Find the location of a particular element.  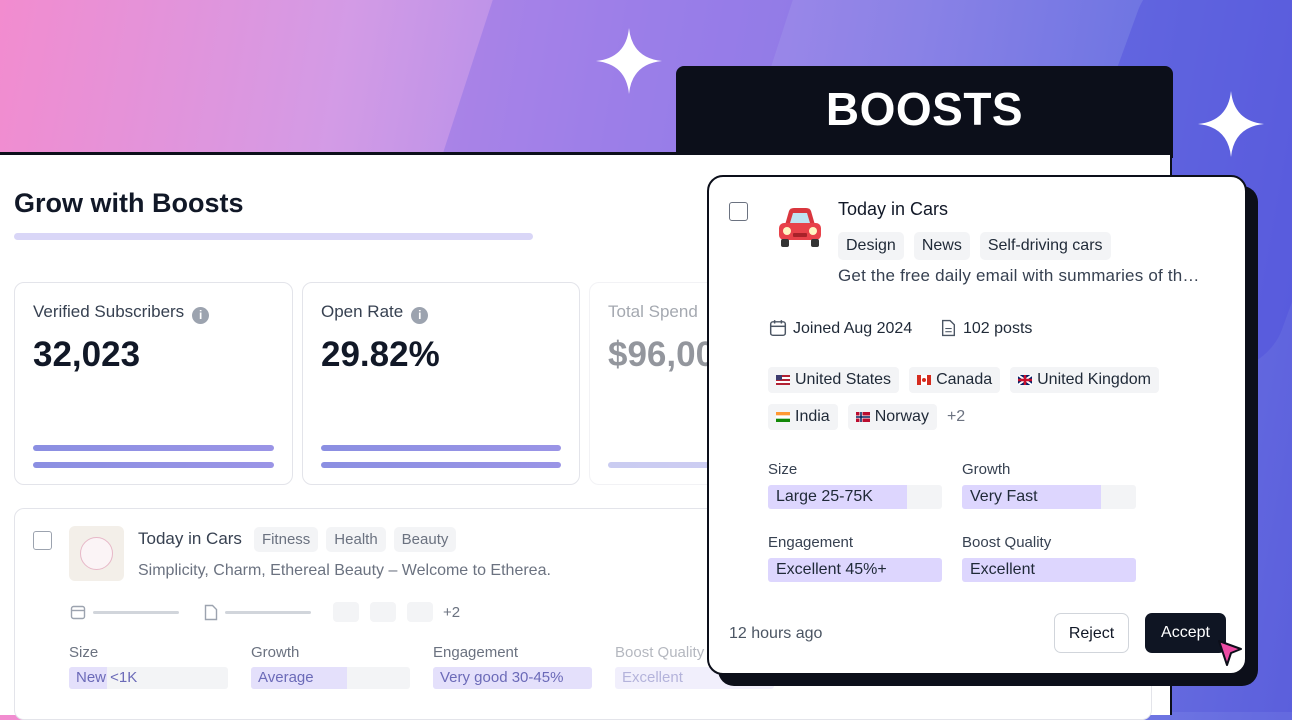

page-title: Grow with Boosts is located at coordinates (129, 203).